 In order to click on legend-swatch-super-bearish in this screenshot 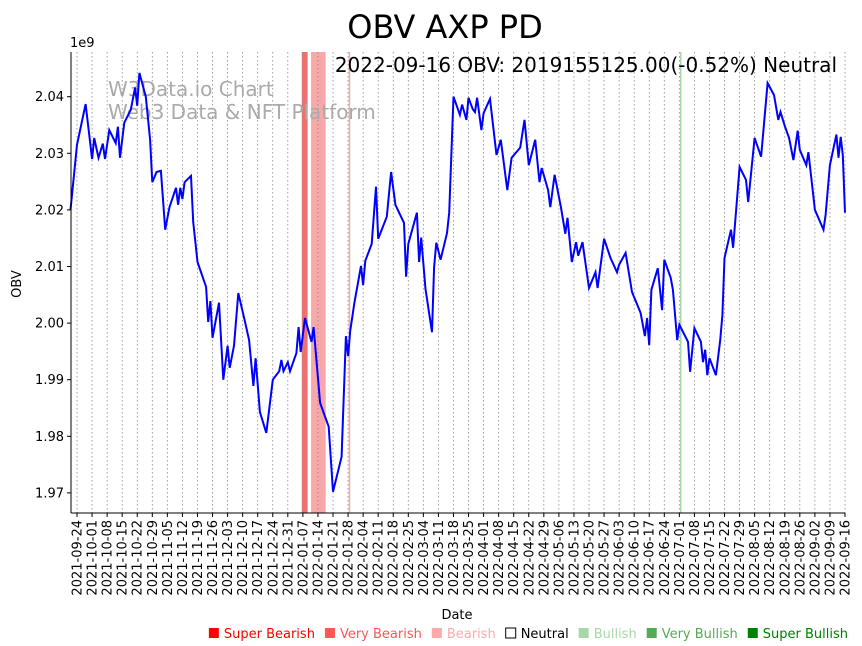, I will do `click(213, 633)`.